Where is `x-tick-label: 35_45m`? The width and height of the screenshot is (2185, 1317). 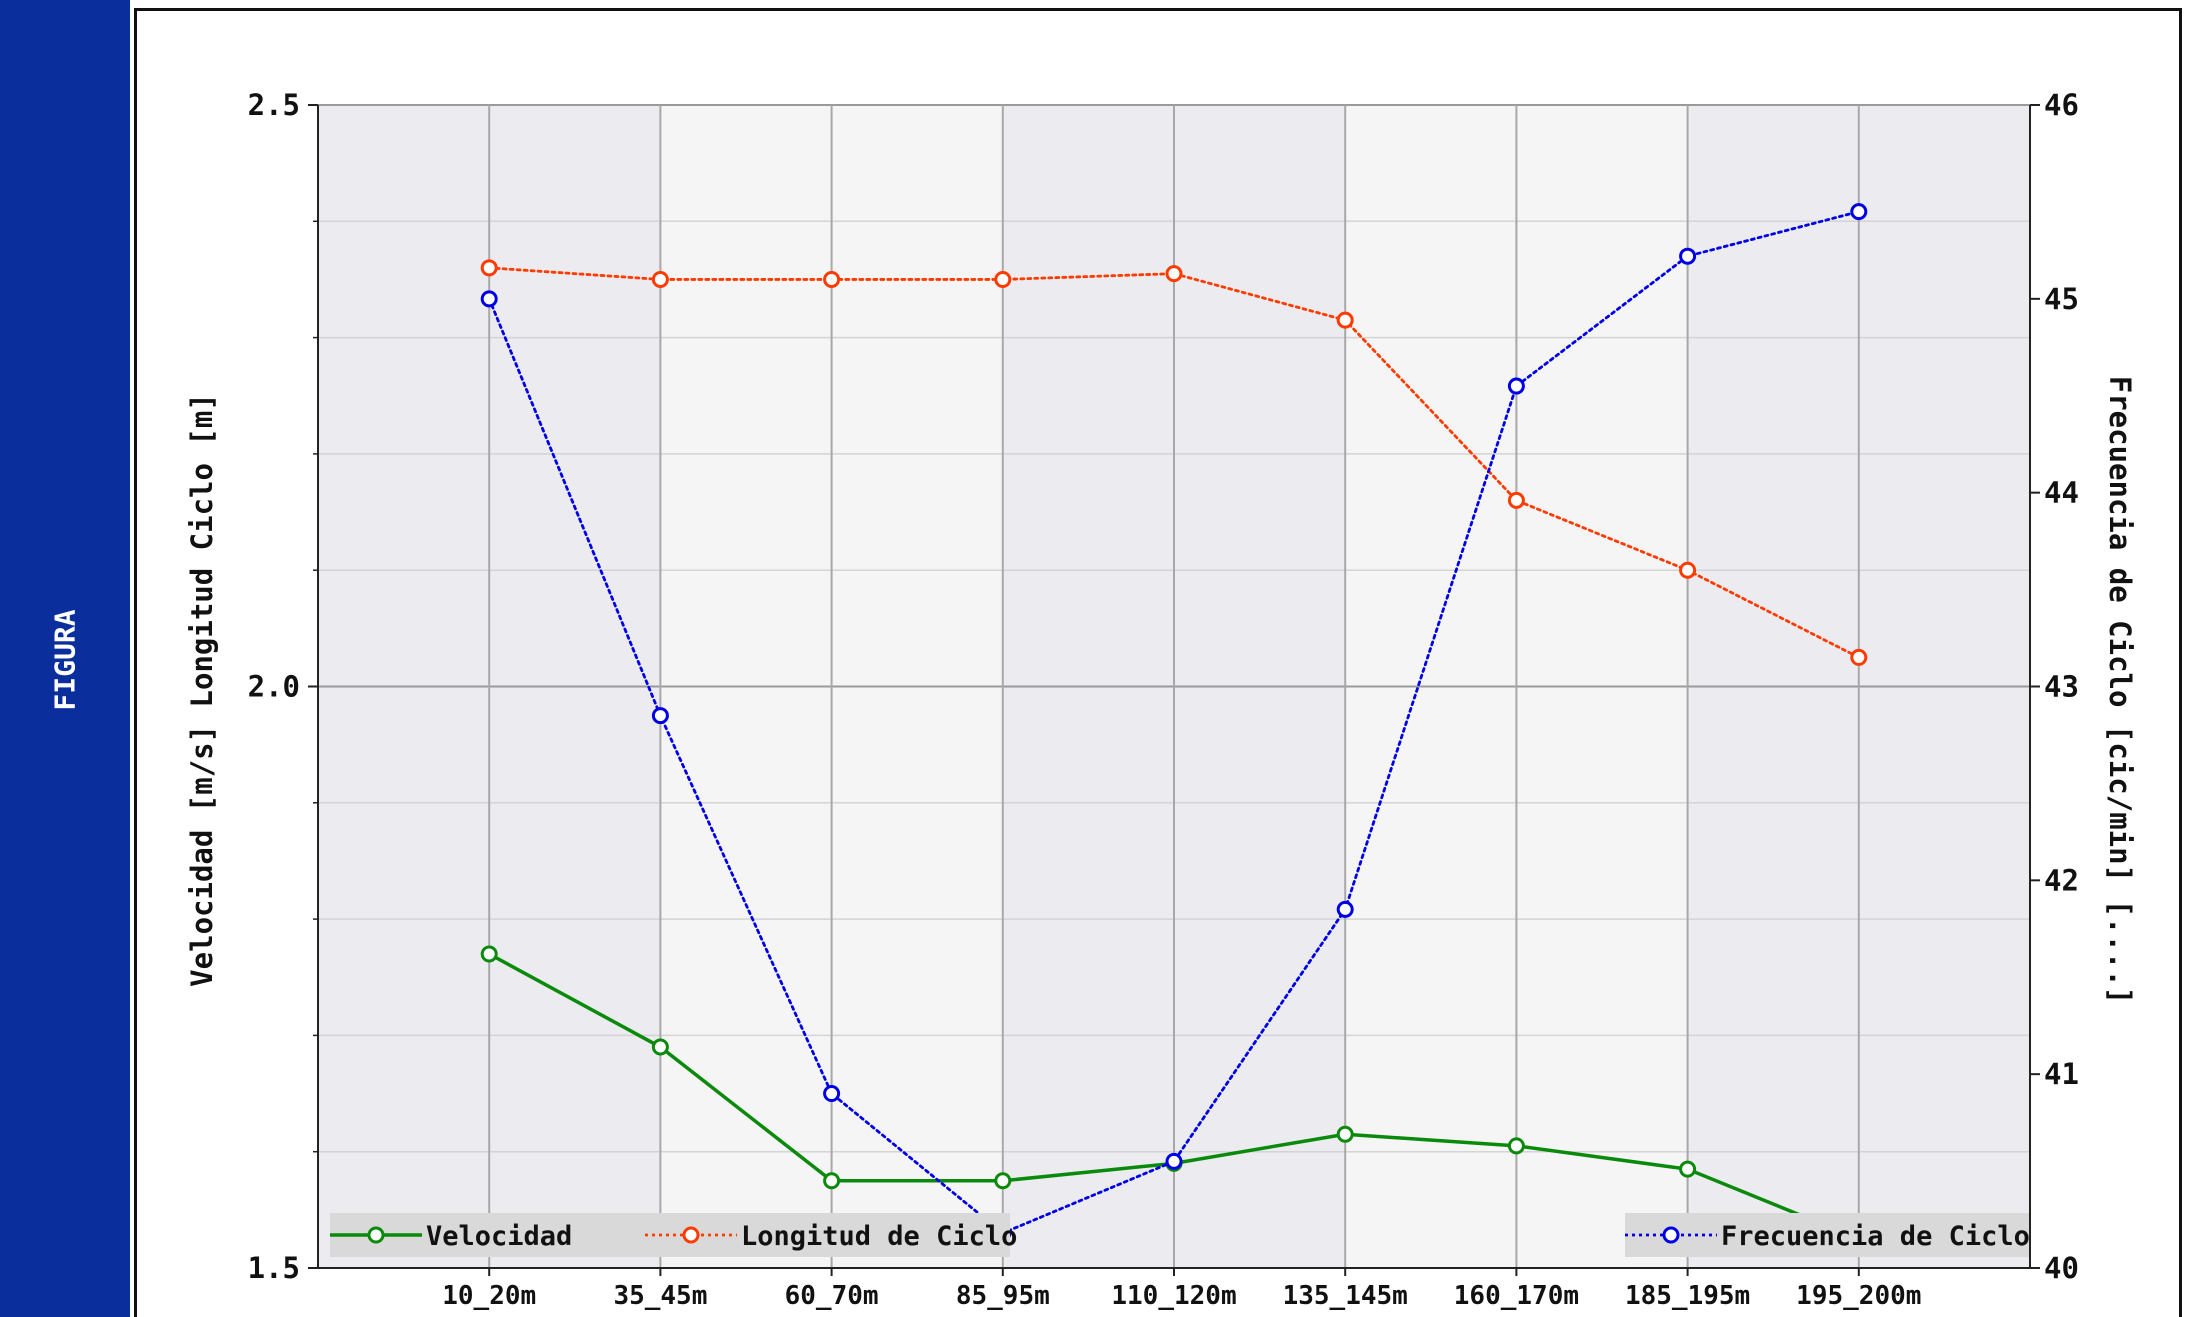
x-tick-label: 35_45m is located at coordinates (660, 1296).